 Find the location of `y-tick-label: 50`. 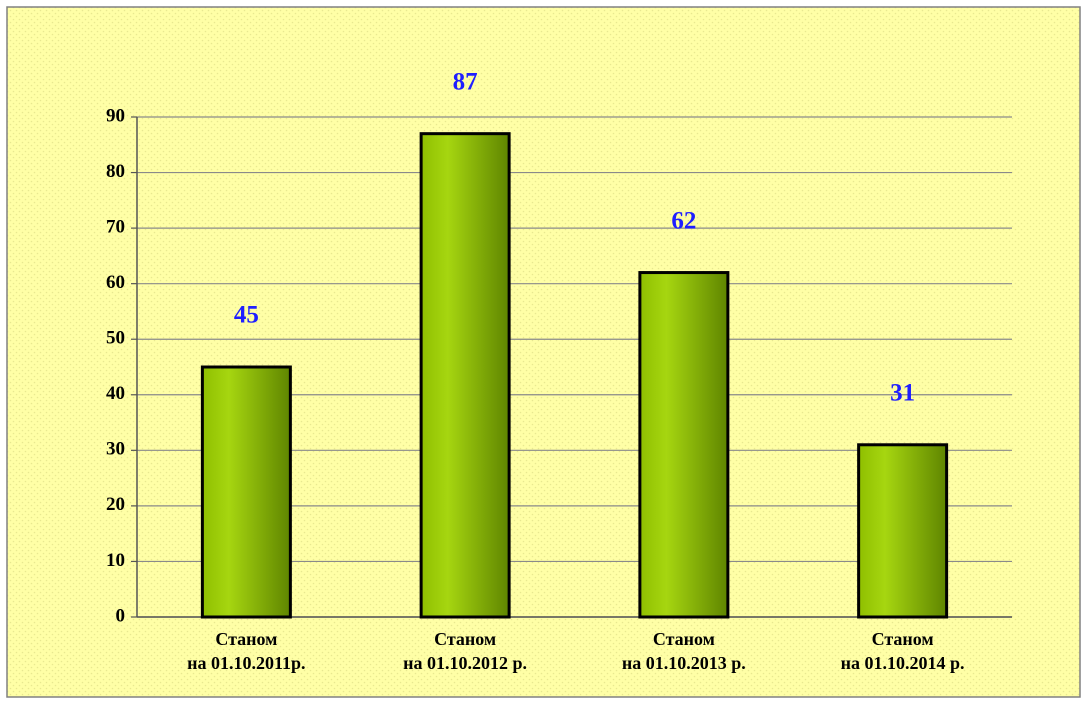

y-tick-label: 50 is located at coordinates (115, 338).